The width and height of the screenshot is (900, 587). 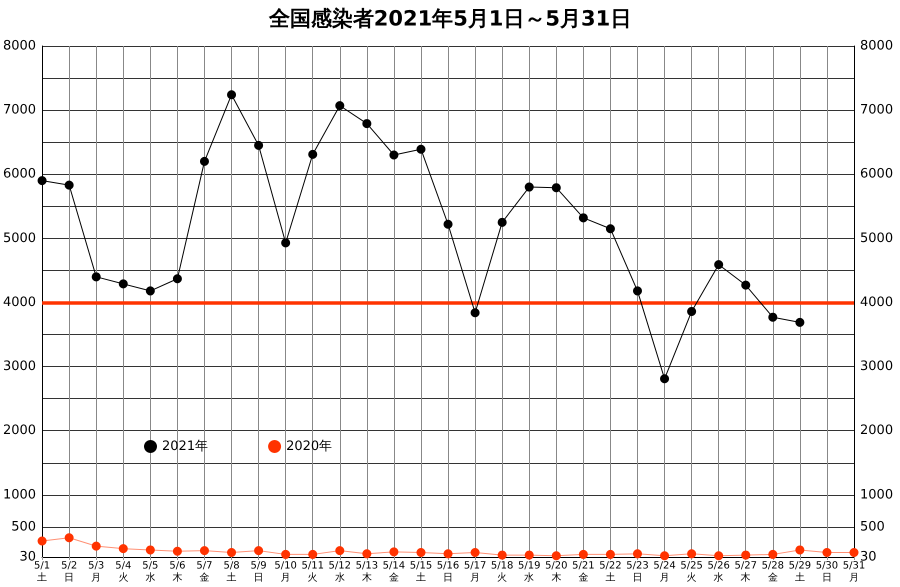 What do you see at coordinates (827, 572) in the screenshot?
I see `x-tick-label: 5/30 日` at bounding box center [827, 572].